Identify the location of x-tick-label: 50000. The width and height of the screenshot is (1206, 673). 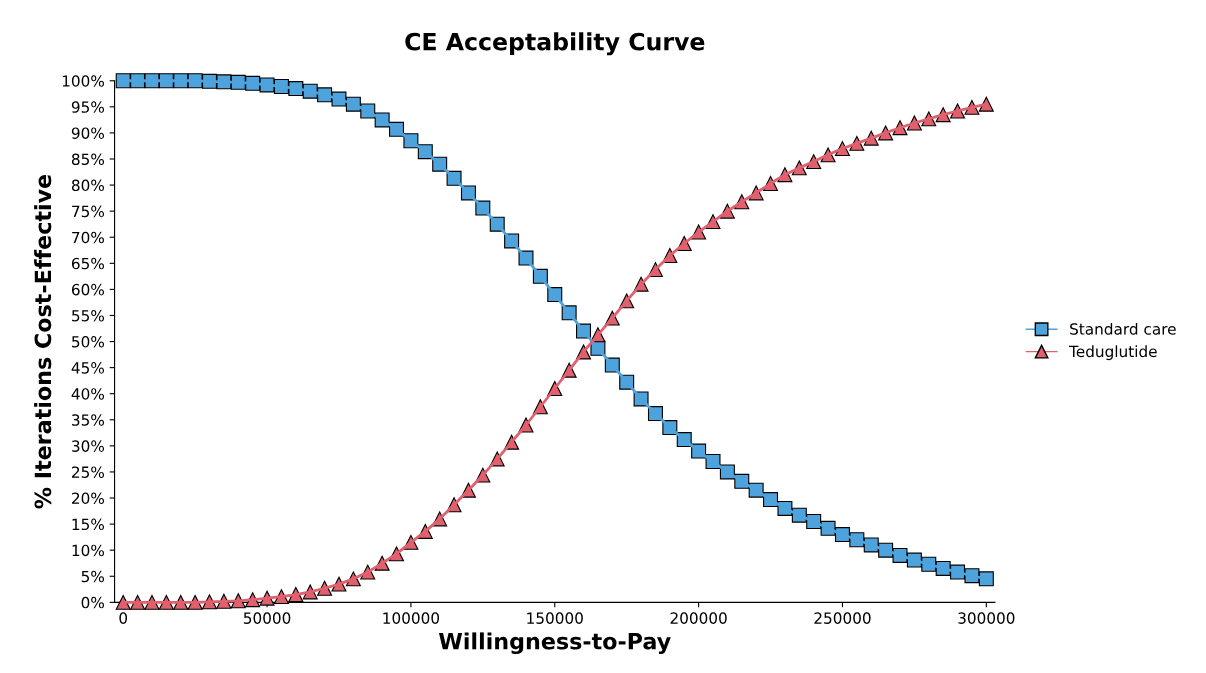
(267, 618).